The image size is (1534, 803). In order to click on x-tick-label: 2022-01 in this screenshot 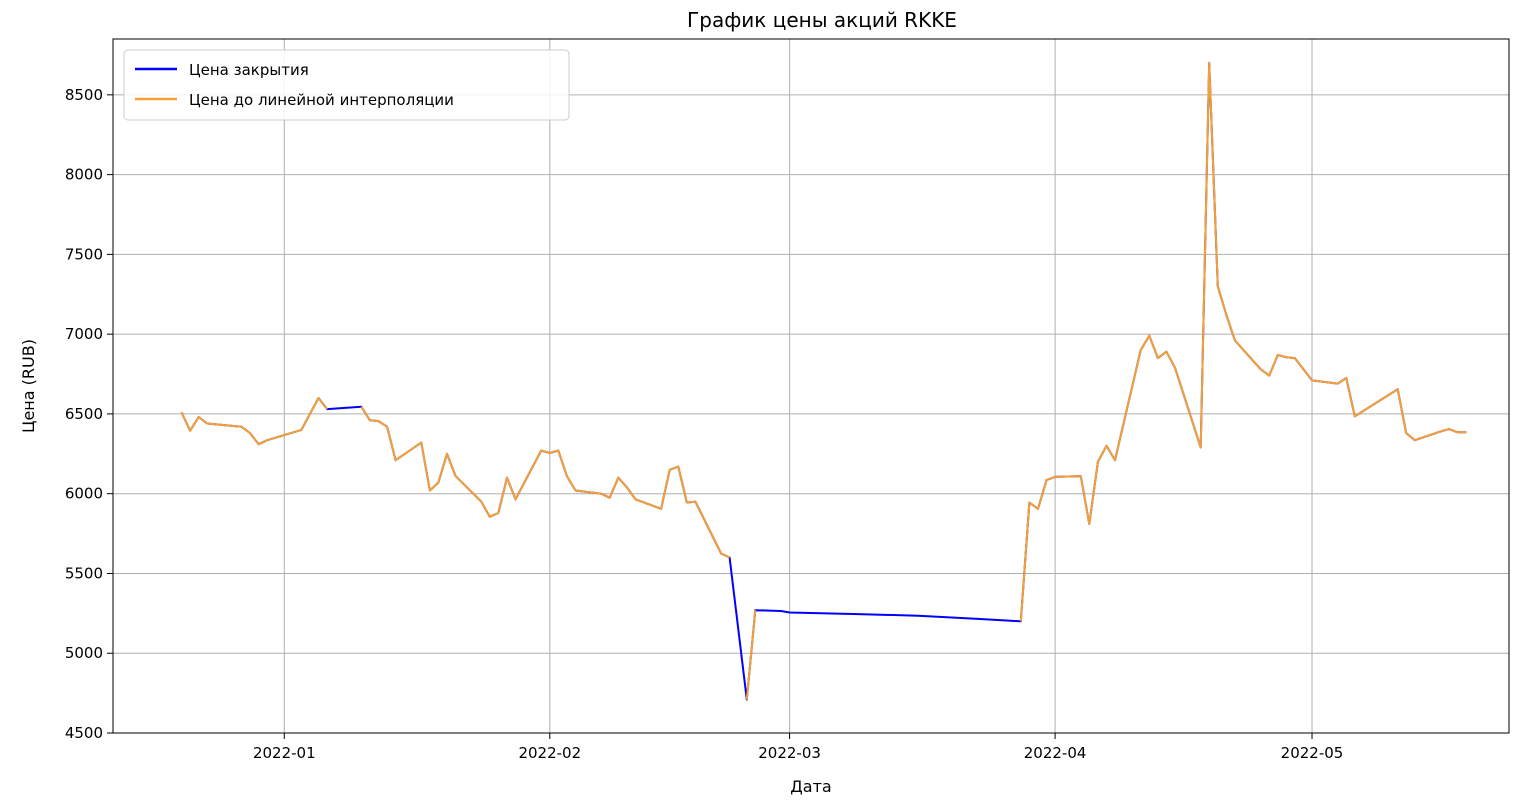, I will do `click(284, 753)`.